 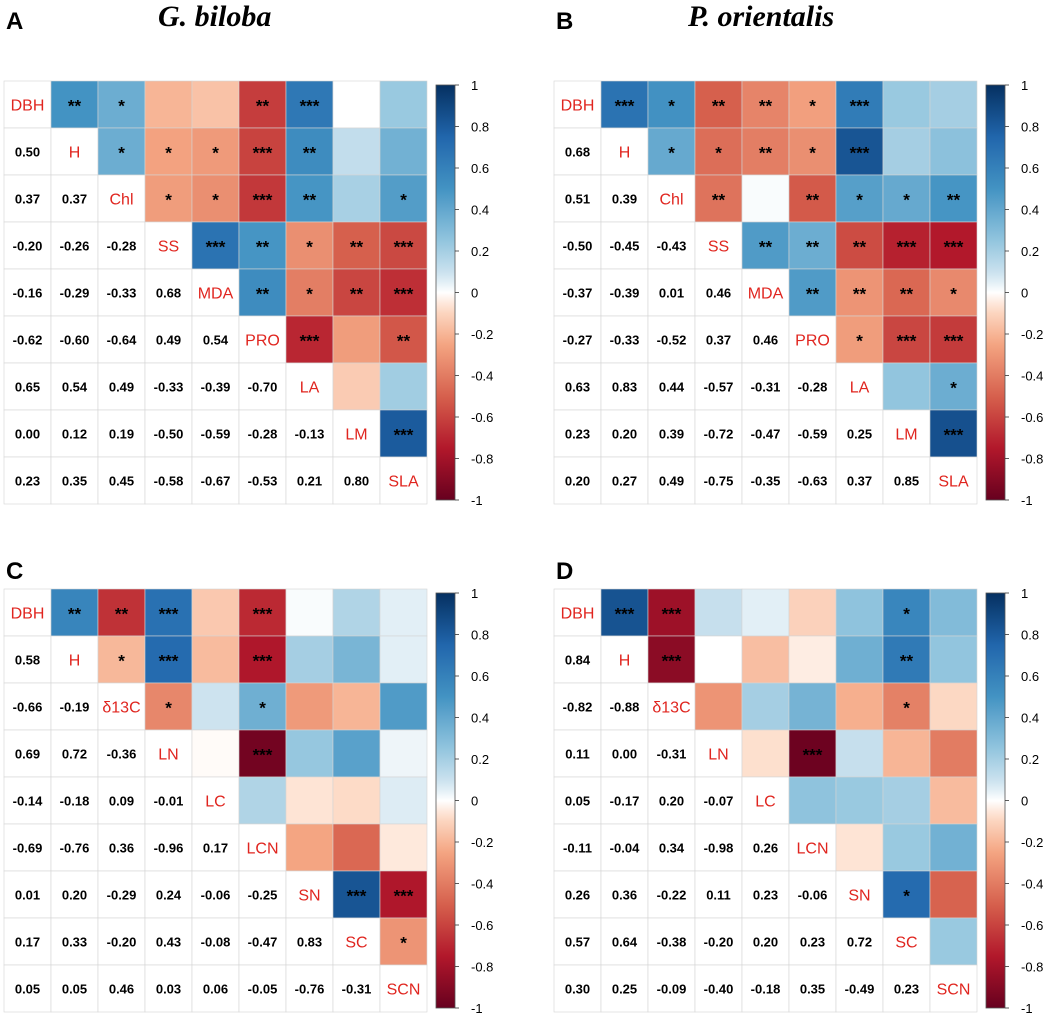 I want to click on legend-tick-label: 0.8, so click(x=1030, y=127).